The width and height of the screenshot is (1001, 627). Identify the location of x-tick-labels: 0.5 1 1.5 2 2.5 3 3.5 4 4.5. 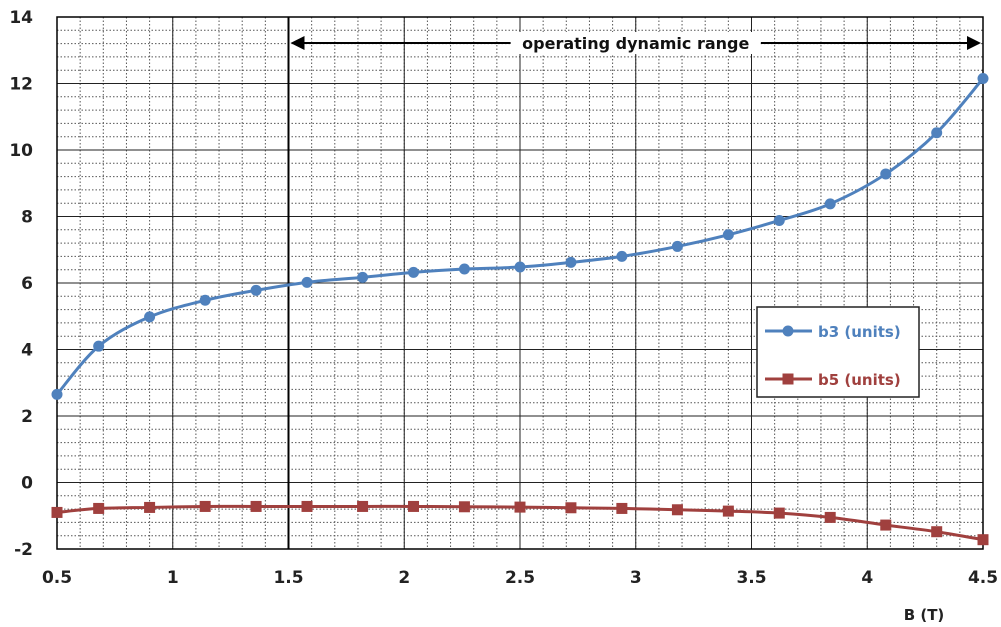
(520, 578).